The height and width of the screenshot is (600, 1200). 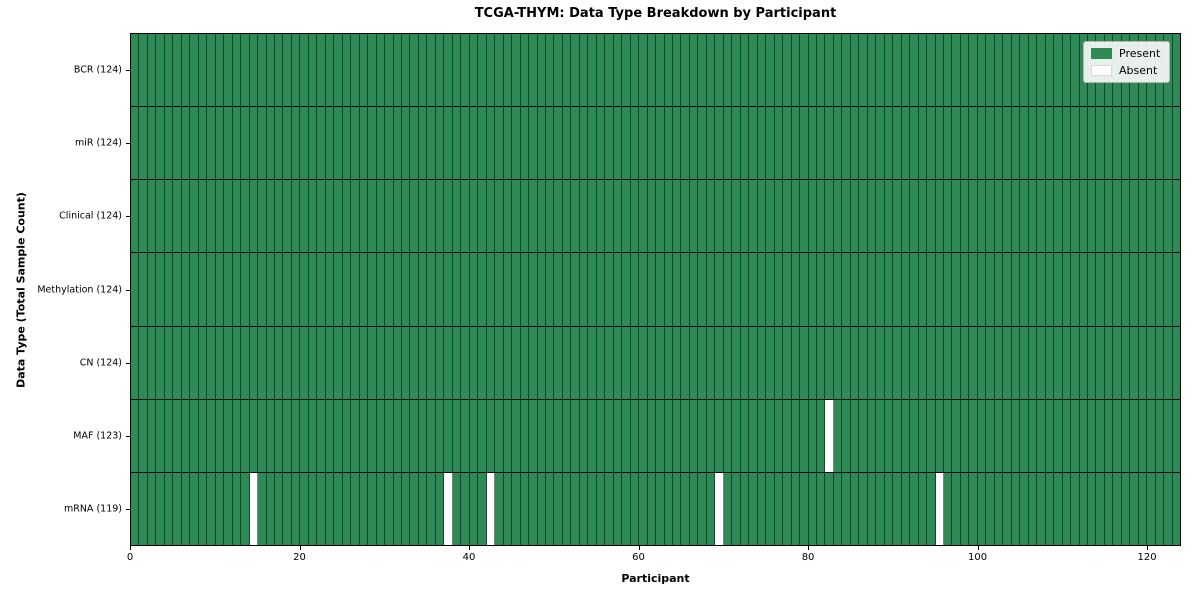 What do you see at coordinates (1125, 70) in the screenshot?
I see `legend-entry-absent: Absent` at bounding box center [1125, 70].